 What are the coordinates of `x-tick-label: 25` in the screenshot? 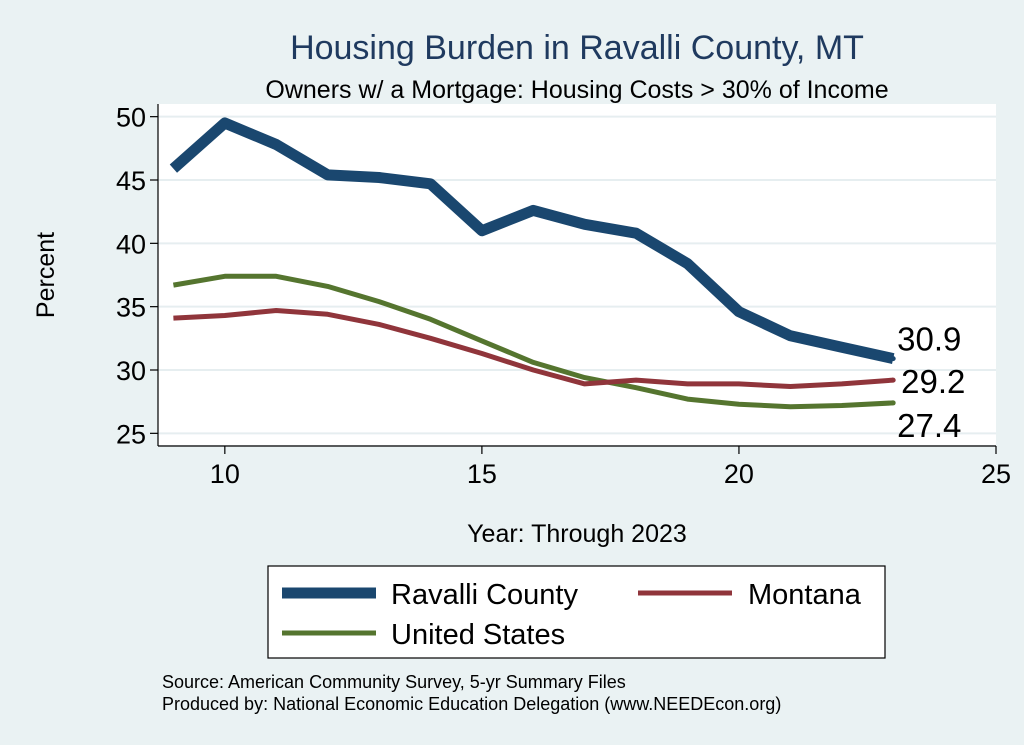 It's located at (996, 474).